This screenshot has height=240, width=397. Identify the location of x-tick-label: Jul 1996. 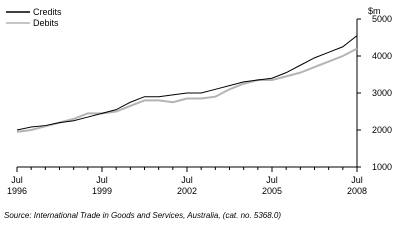
(17, 185).